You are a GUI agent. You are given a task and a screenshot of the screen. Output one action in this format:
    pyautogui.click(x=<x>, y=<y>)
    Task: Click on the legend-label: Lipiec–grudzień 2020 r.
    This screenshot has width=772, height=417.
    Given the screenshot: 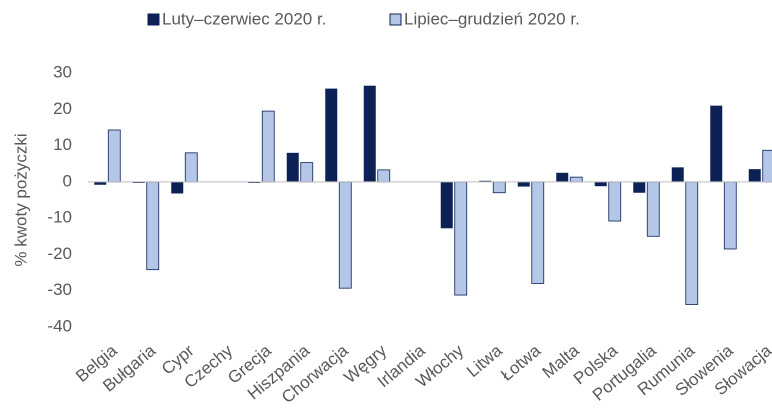 What is the action you would take?
    pyautogui.click(x=492, y=18)
    